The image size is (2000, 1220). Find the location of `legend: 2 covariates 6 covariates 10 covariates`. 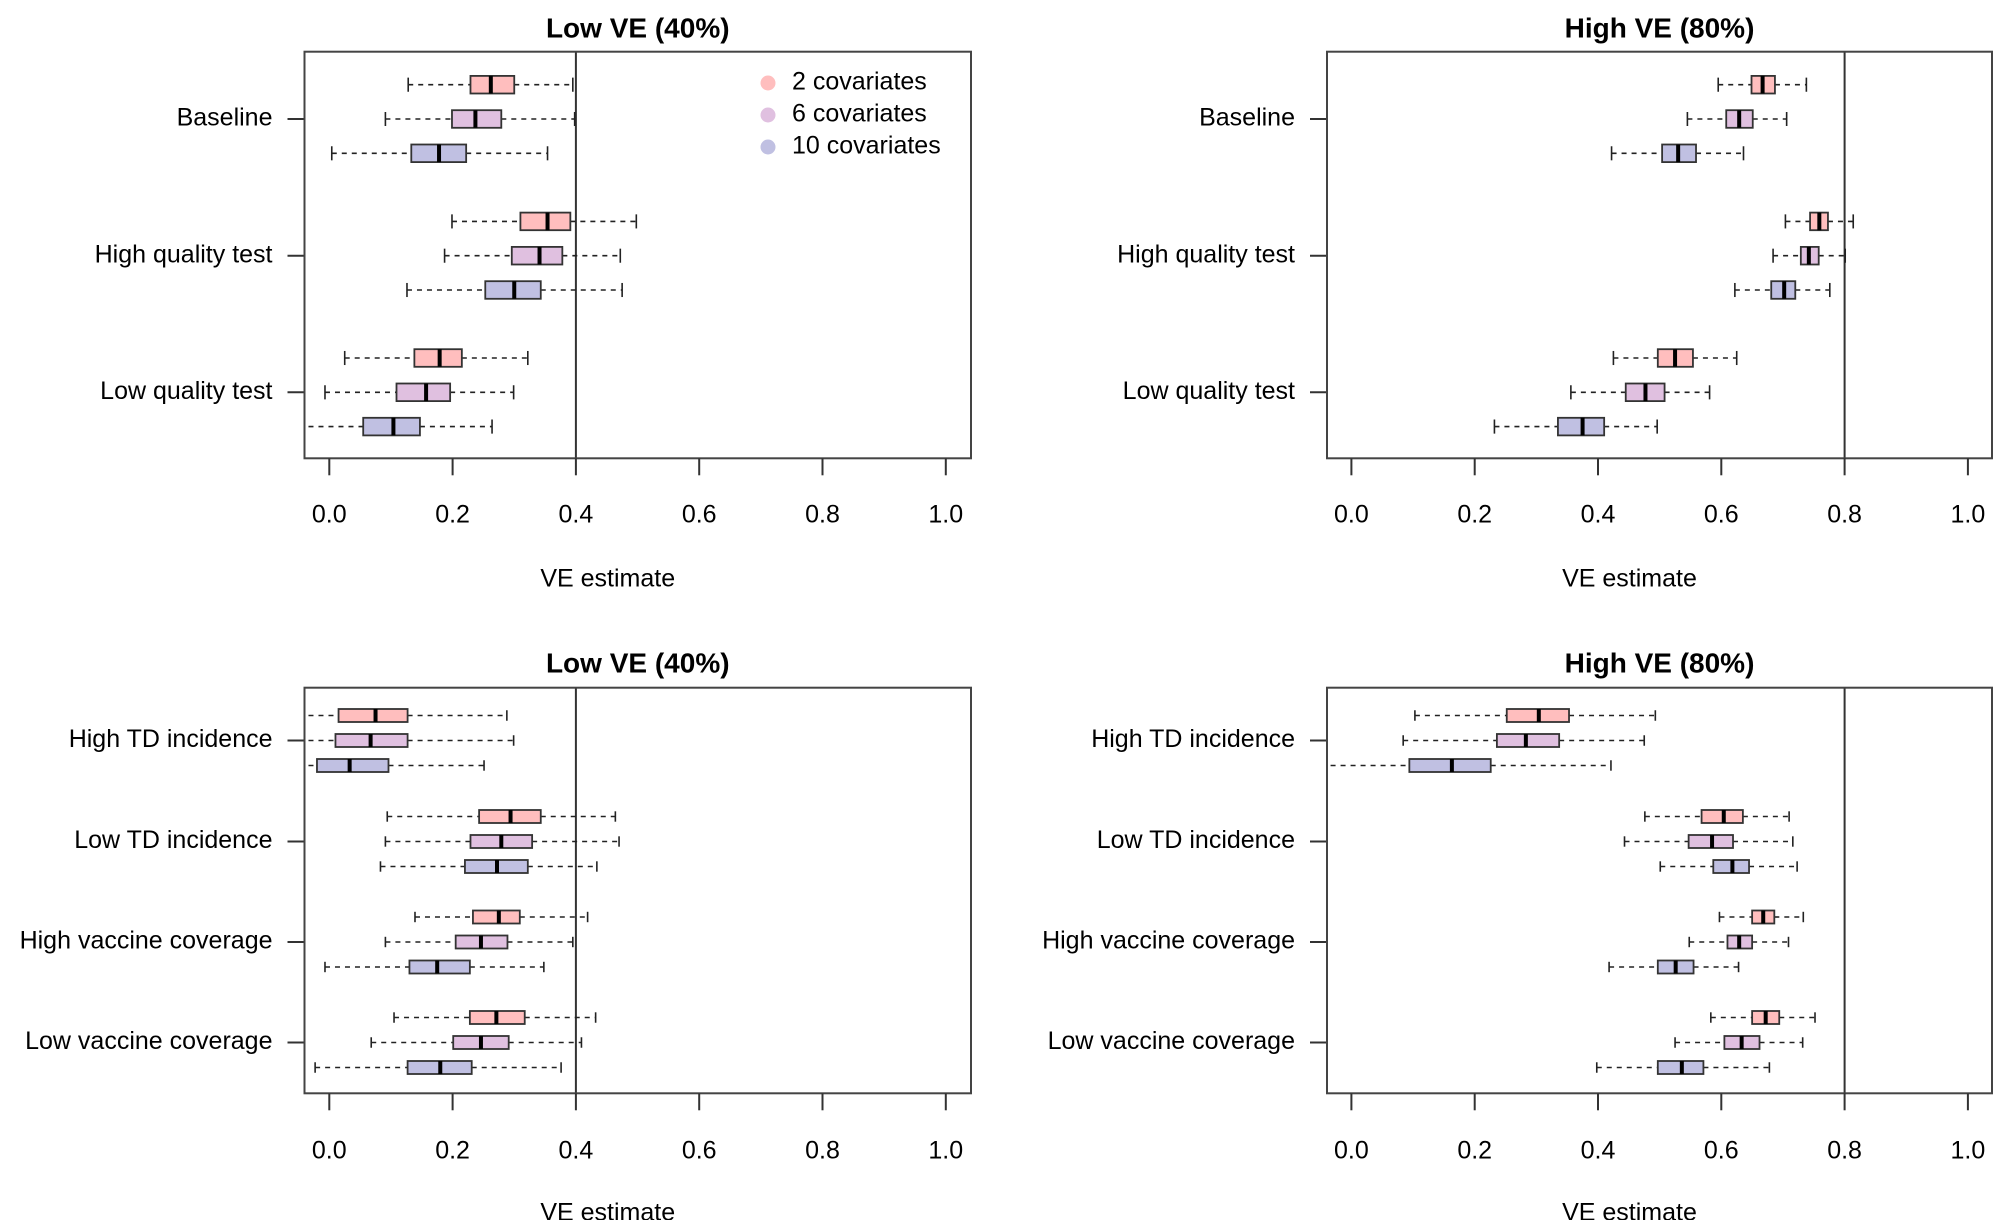

legend: 2 covariates 6 covariates 10 covariates is located at coordinates (850, 114).